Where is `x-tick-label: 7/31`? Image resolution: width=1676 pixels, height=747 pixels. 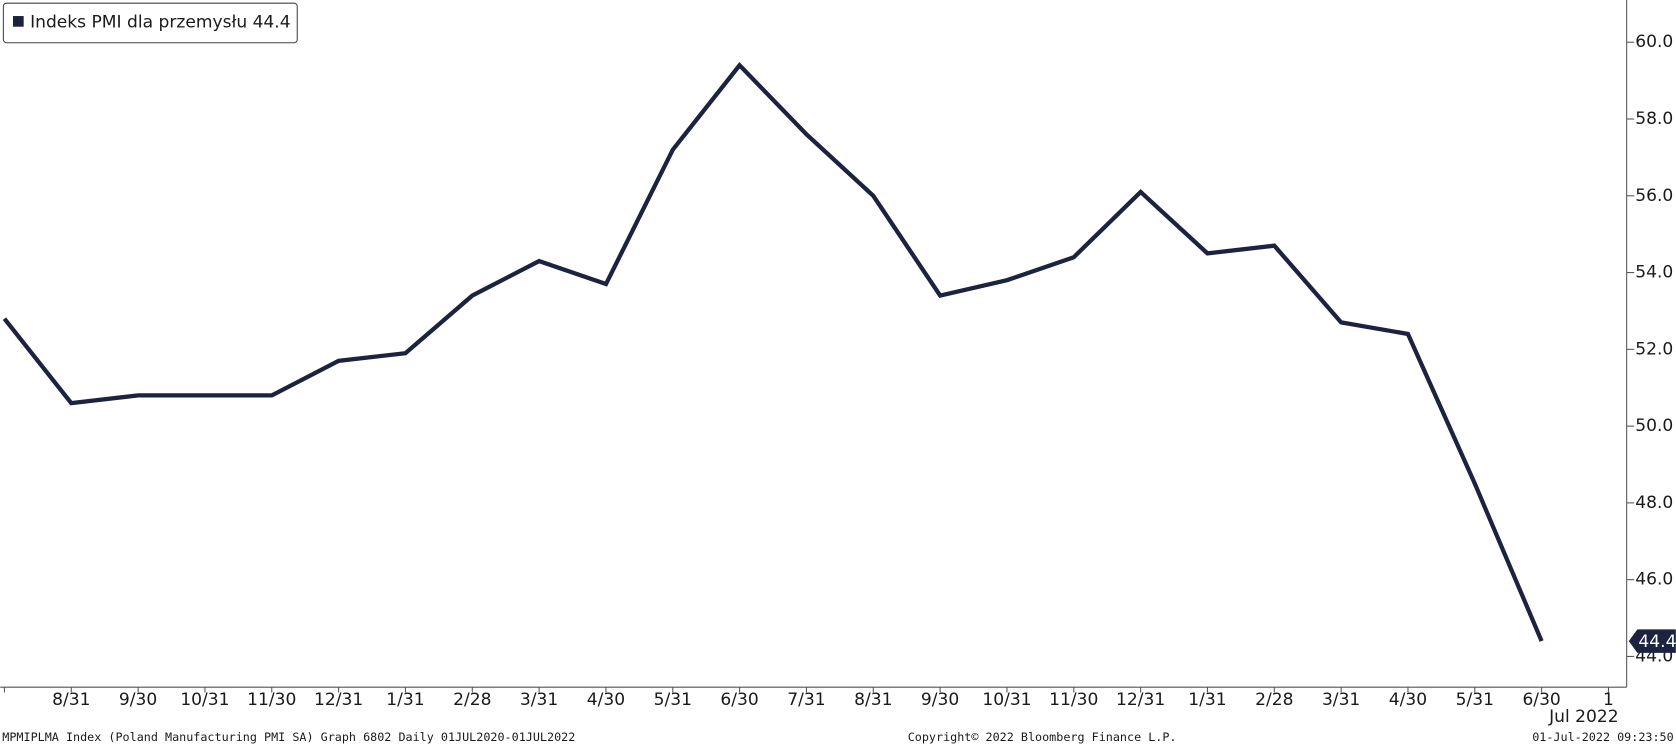
x-tick-label: 7/31 is located at coordinates (806, 700).